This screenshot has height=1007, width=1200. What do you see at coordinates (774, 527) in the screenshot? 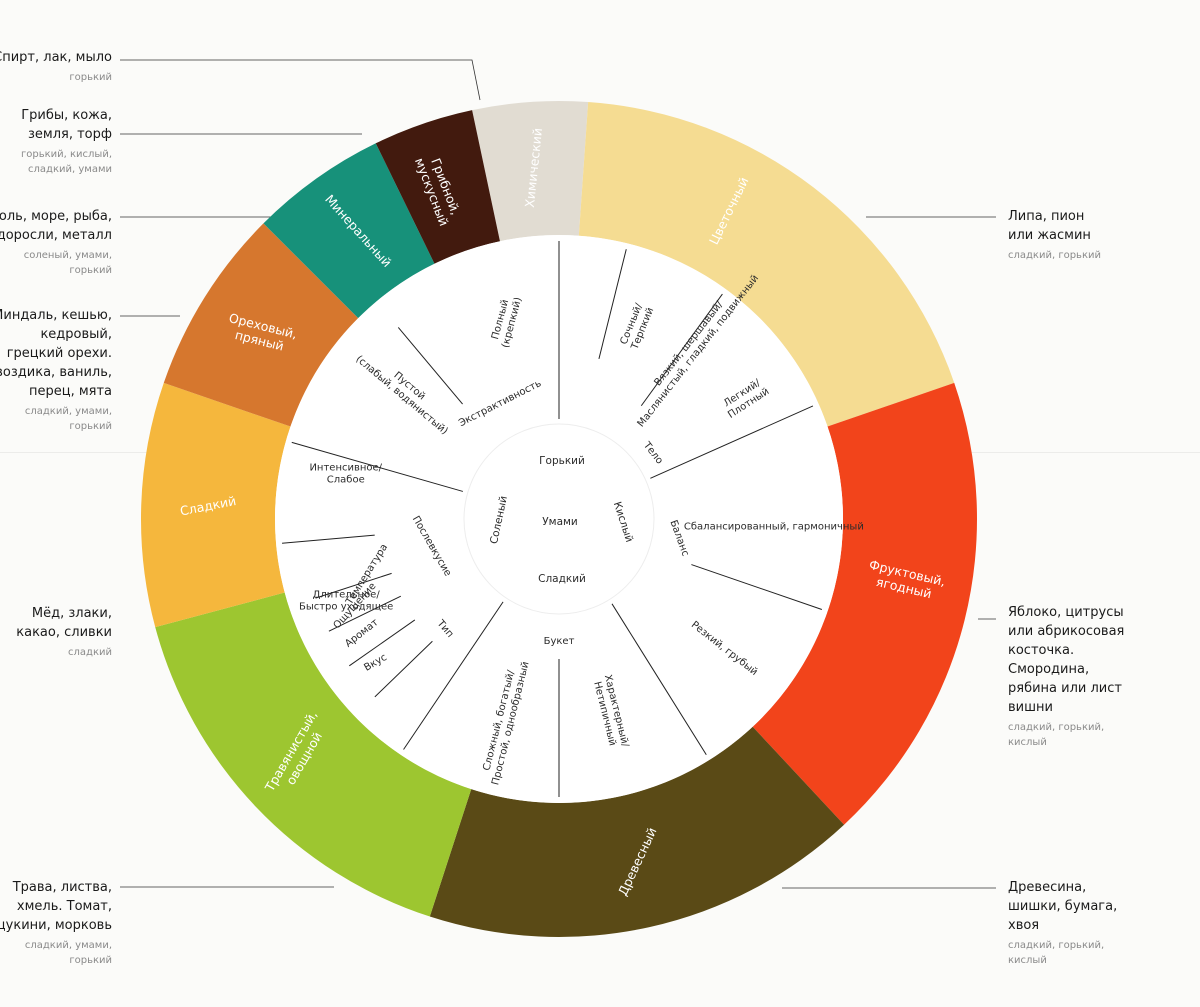
I see `label-balance-balanced: Сбалансированный, гармоничный` at bounding box center [774, 527].